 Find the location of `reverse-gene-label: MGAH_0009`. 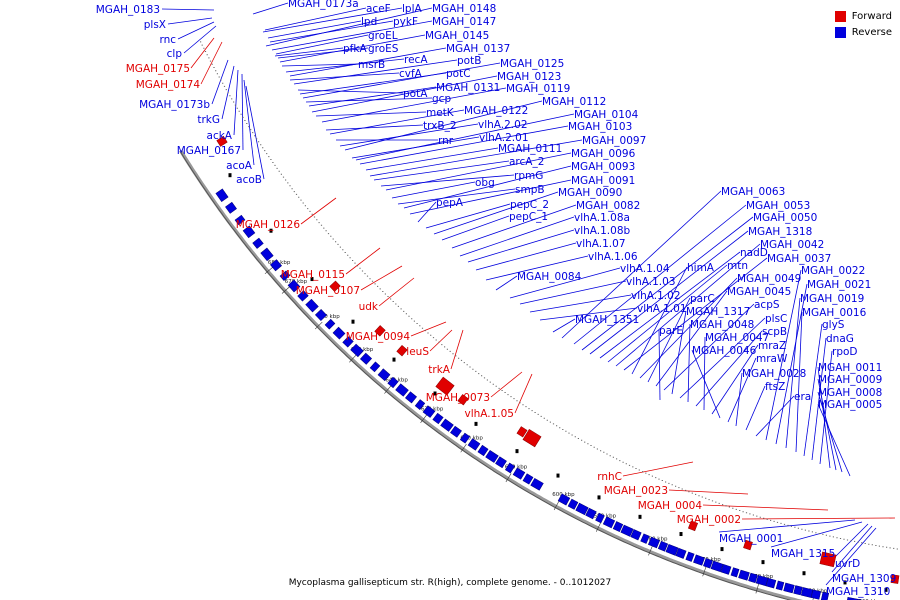

reverse-gene-label: MGAH_0009 is located at coordinates (850, 380).